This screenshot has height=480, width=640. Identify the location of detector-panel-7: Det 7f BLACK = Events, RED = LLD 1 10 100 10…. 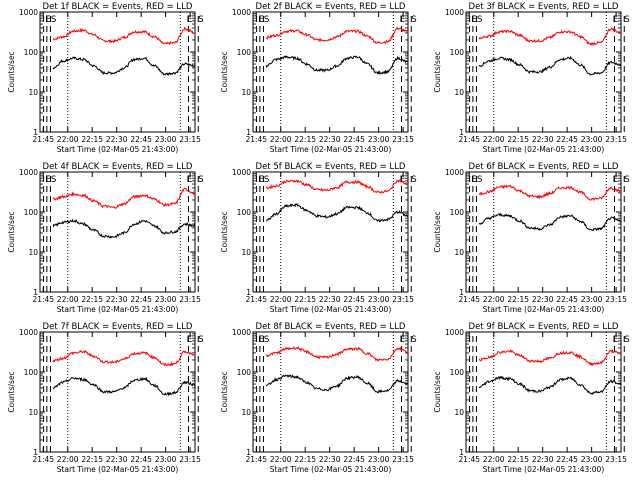
(105, 398).